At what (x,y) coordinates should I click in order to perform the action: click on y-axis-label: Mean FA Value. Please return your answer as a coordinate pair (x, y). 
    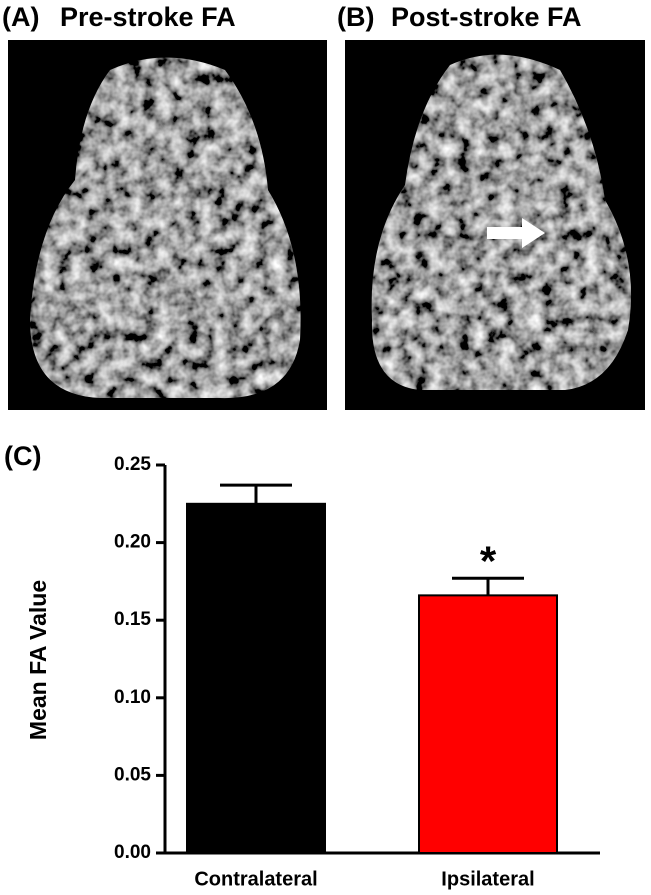
    Looking at the image, I should click on (38, 660).